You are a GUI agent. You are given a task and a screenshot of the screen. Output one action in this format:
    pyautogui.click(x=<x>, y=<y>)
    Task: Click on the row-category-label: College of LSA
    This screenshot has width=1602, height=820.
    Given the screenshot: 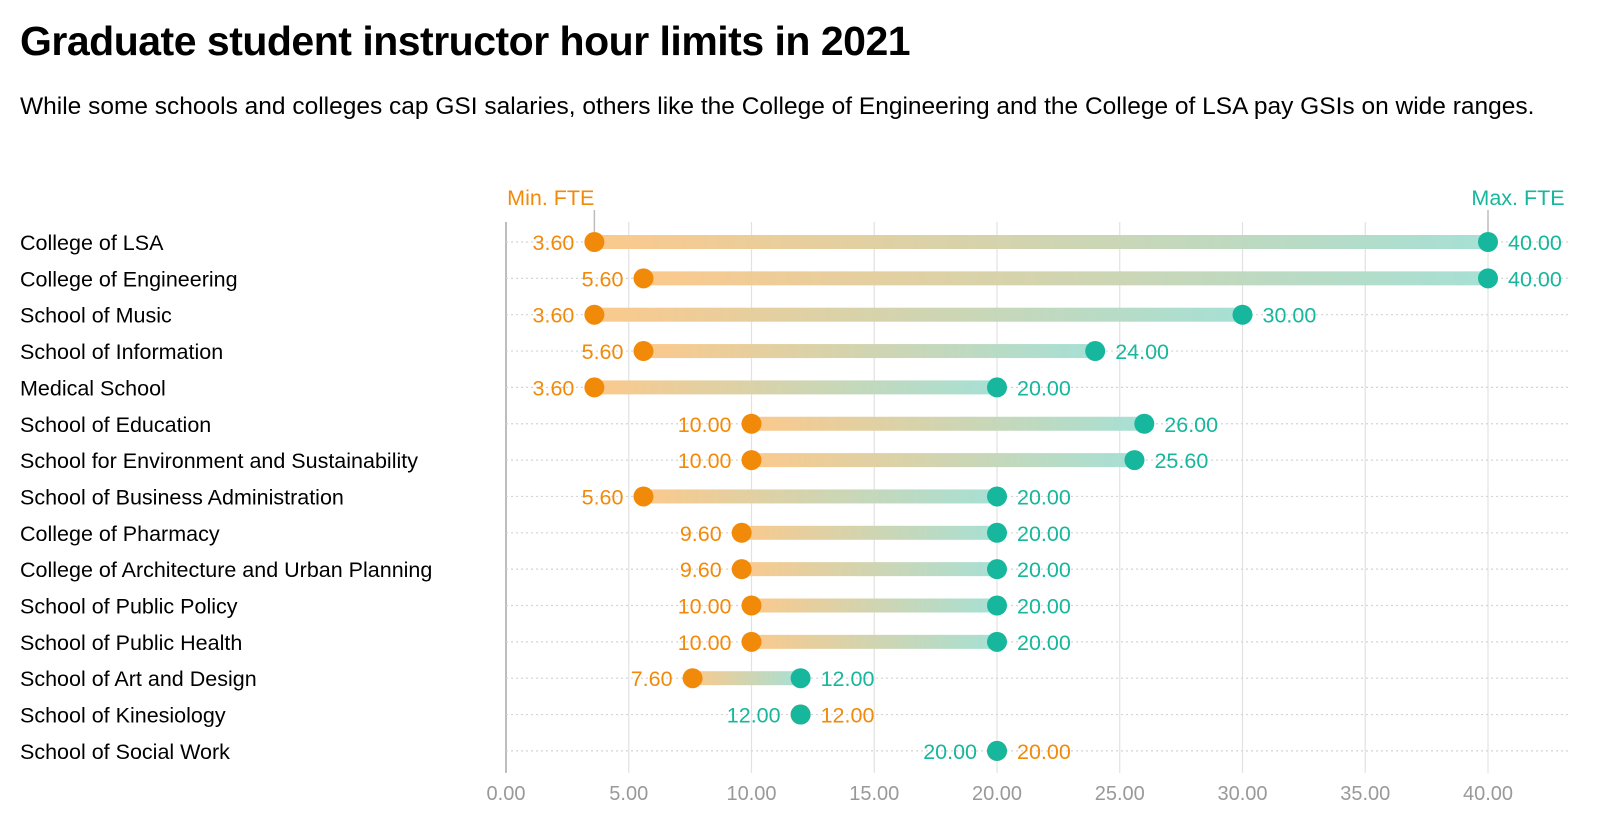 What is the action you would take?
    pyautogui.click(x=92, y=243)
    